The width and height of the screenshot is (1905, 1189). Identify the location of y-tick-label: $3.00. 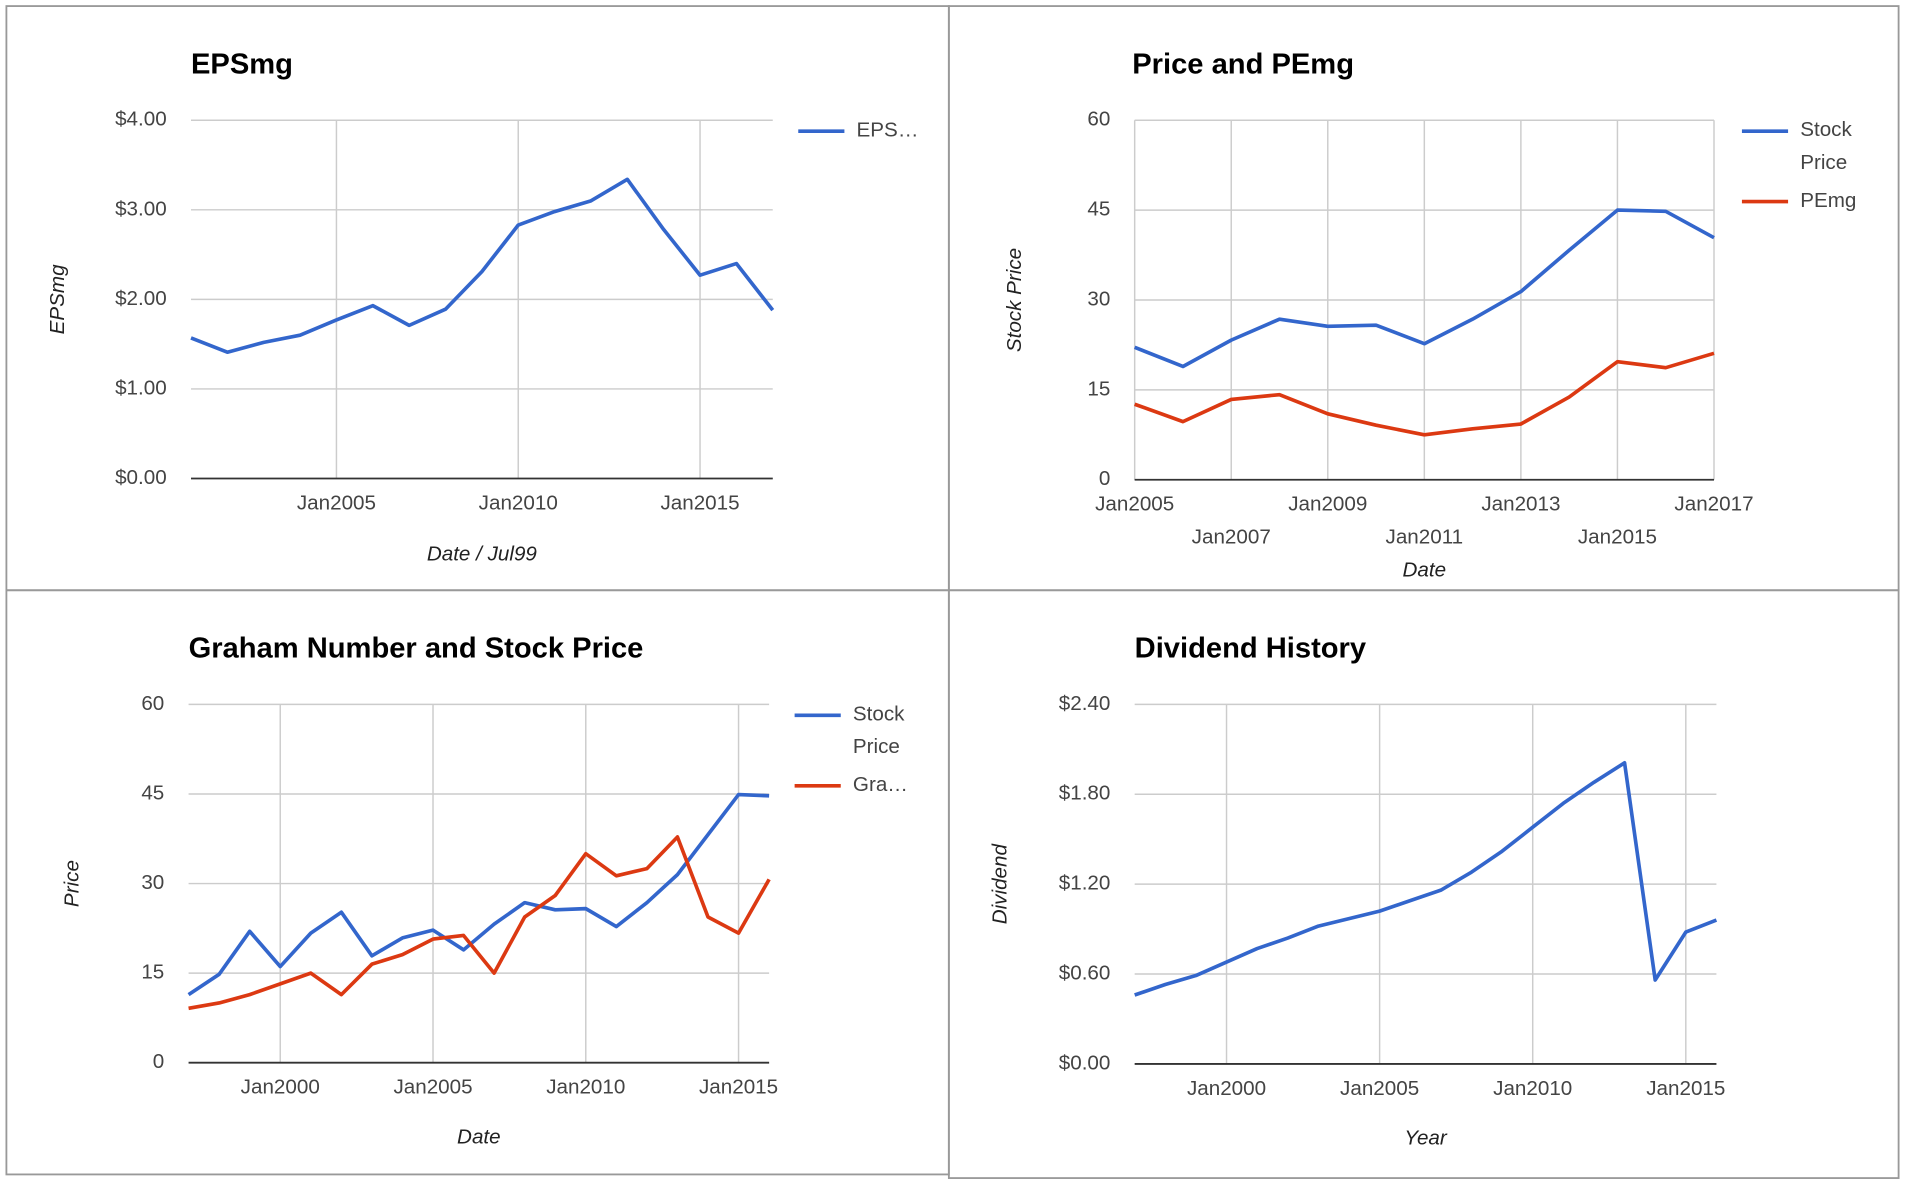
(141, 208).